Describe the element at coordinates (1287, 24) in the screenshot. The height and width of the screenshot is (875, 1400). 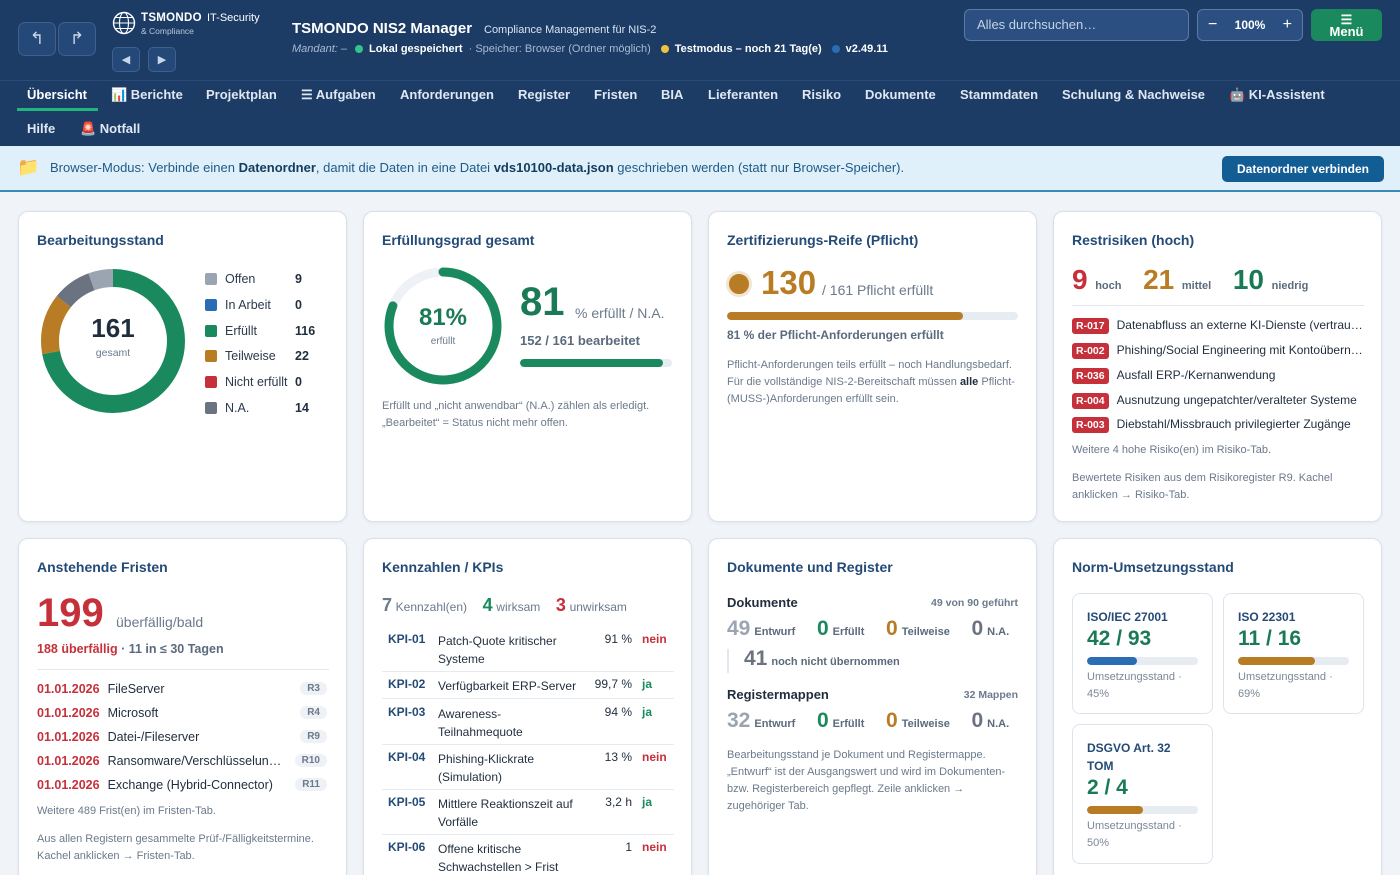
I see `zoom-in-button: +` at that location.